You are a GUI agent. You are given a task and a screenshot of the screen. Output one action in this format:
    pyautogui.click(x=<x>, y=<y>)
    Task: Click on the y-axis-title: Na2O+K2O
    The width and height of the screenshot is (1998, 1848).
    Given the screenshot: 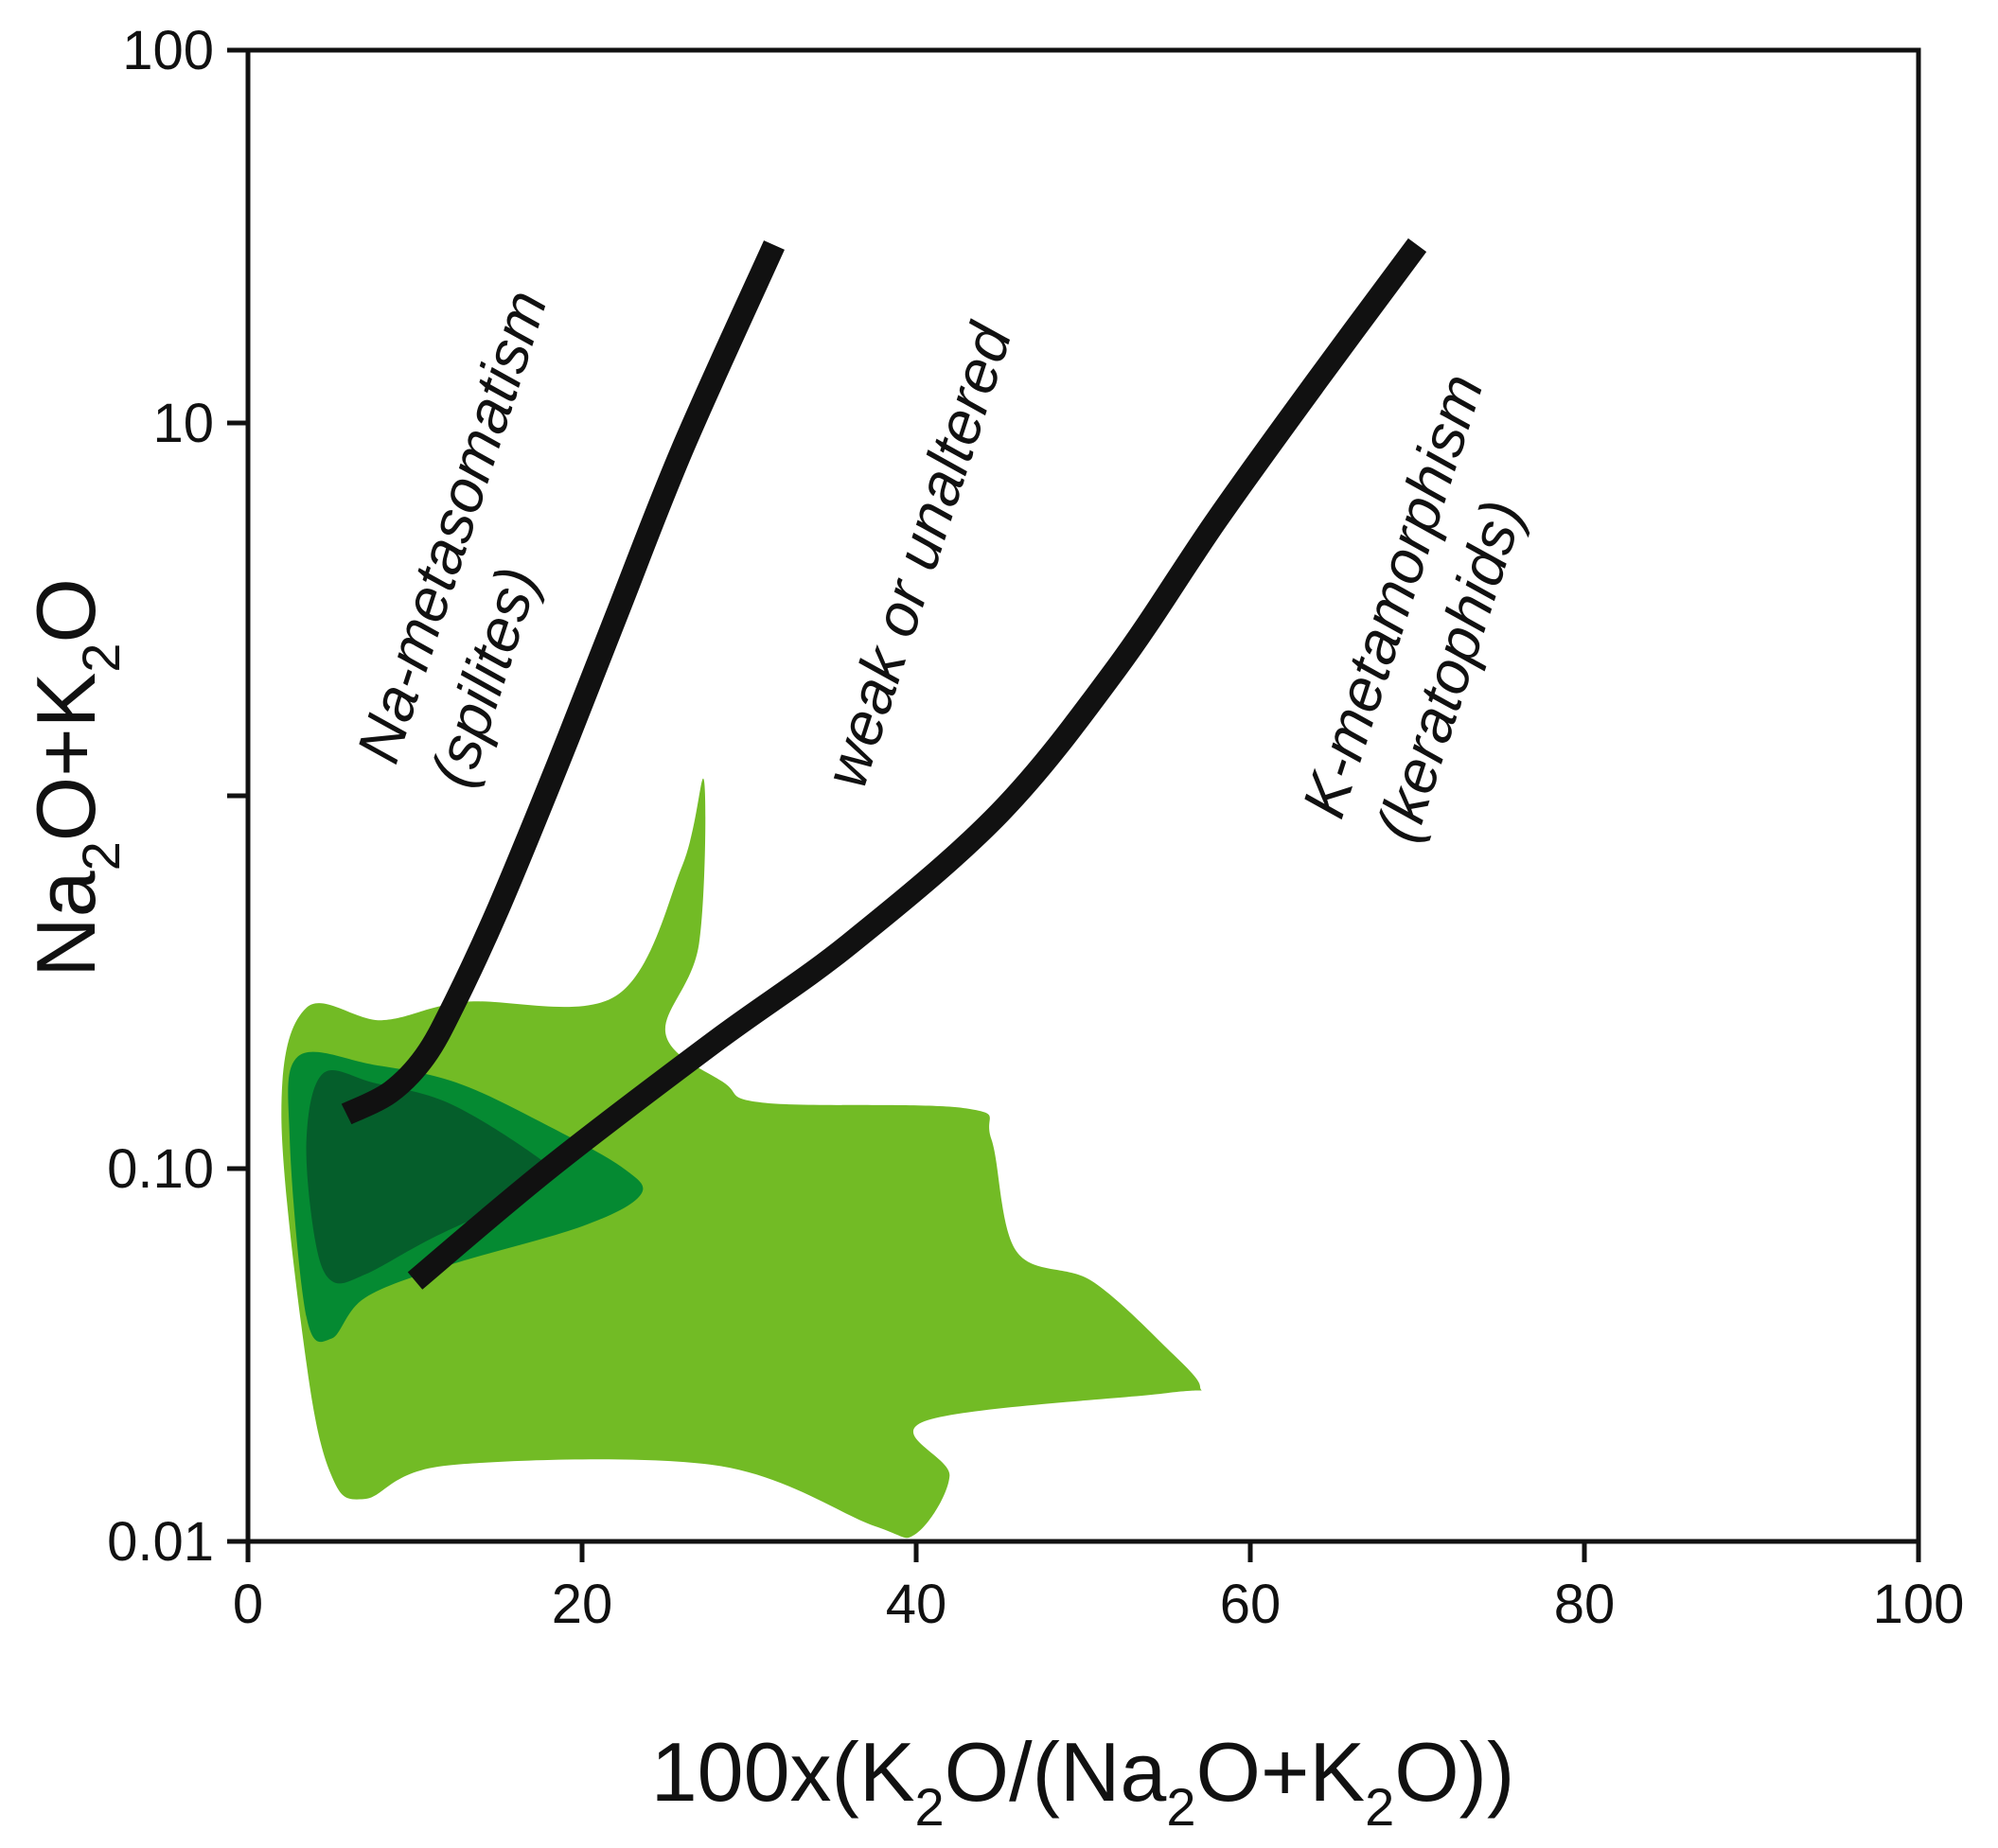 What is the action you would take?
    pyautogui.click(x=75, y=777)
    